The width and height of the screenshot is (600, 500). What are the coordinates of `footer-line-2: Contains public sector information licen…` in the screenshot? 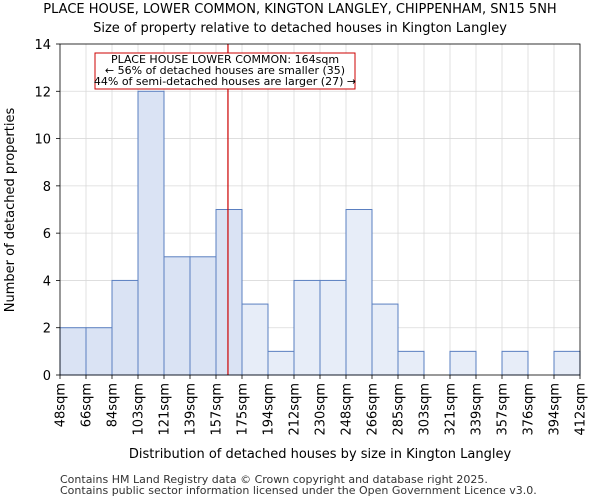 It's located at (298, 490).